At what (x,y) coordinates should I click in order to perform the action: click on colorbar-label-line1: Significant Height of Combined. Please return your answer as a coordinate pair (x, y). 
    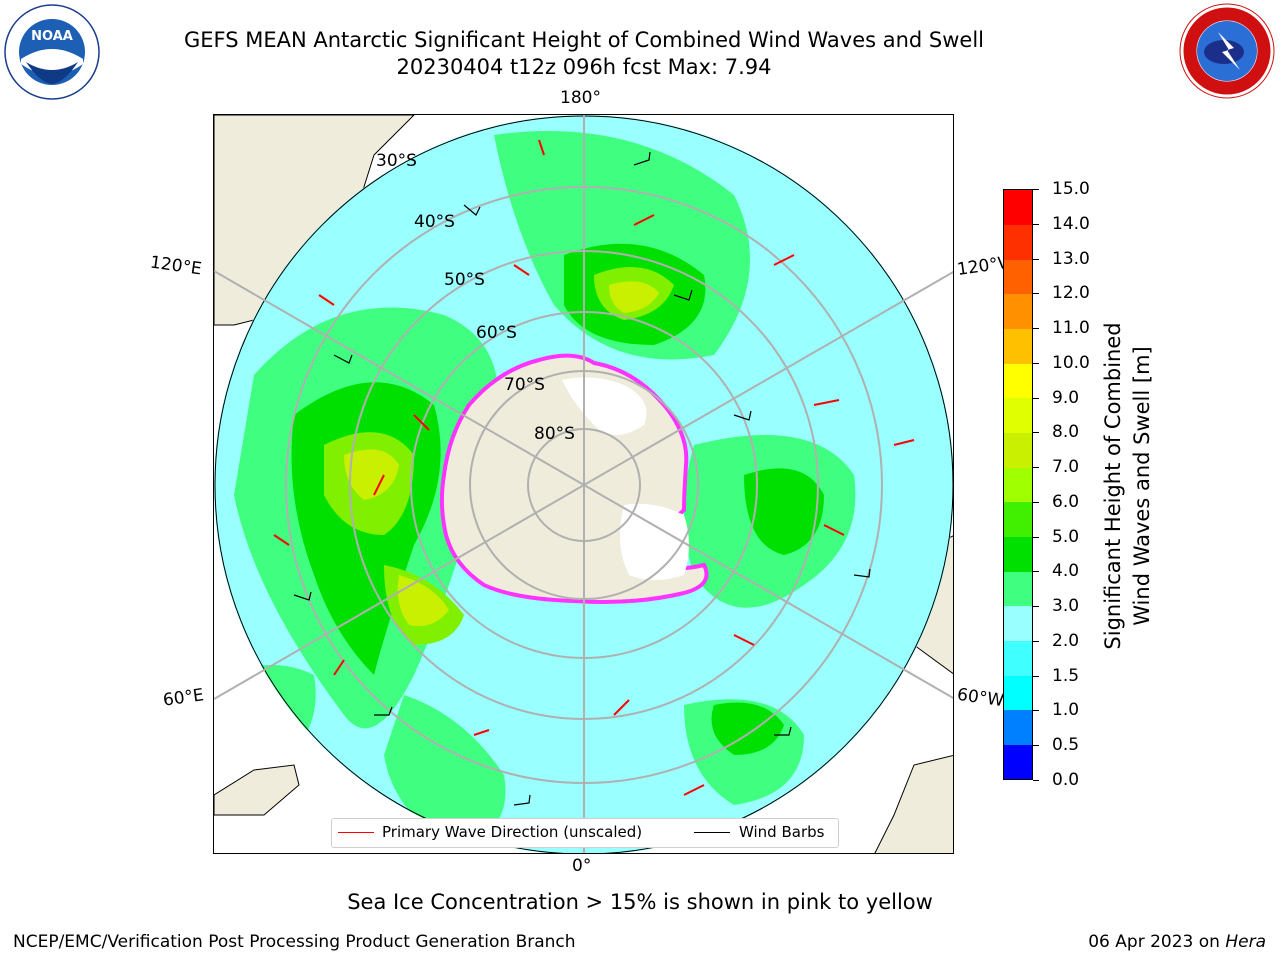
    Looking at the image, I should click on (1113, 486).